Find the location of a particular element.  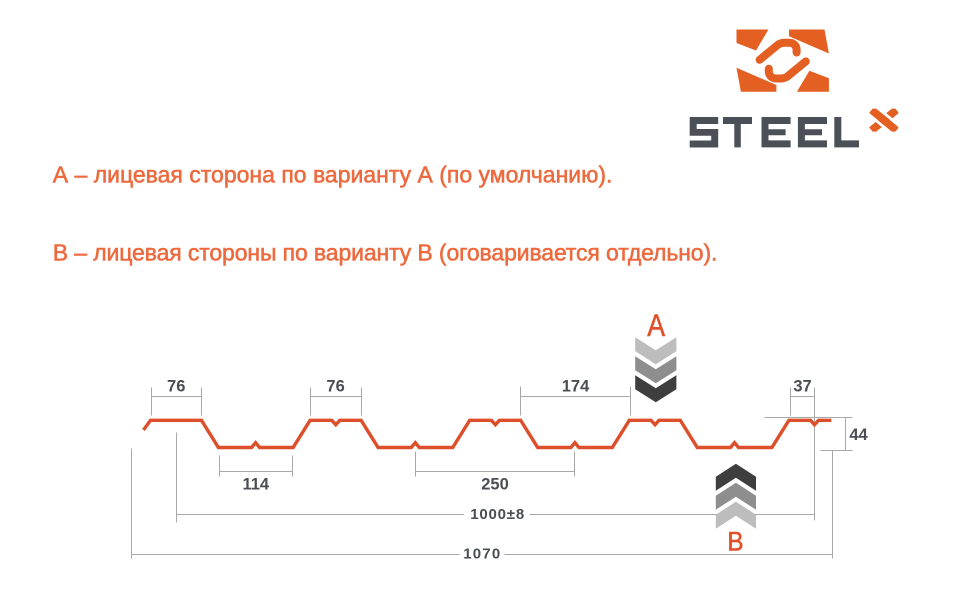

svg-text: 174 is located at coordinates (576, 386).